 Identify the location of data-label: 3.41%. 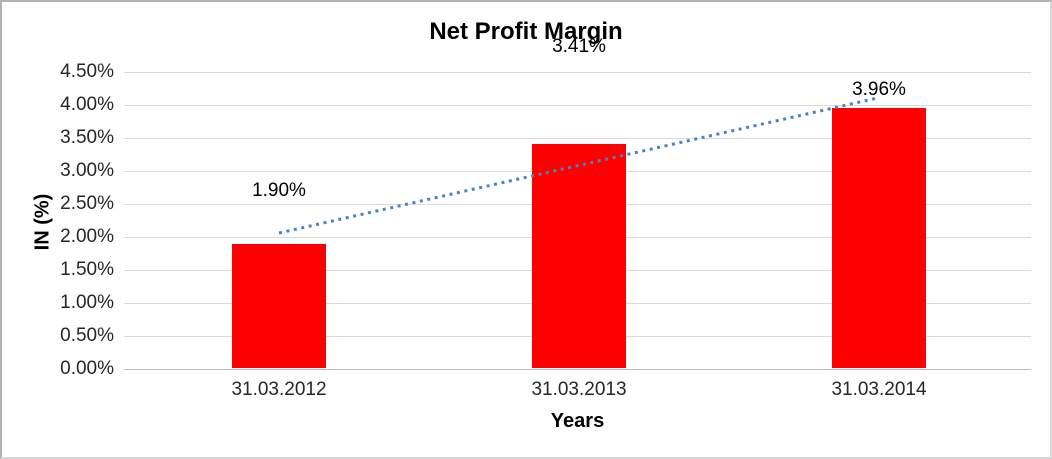
(579, 46).